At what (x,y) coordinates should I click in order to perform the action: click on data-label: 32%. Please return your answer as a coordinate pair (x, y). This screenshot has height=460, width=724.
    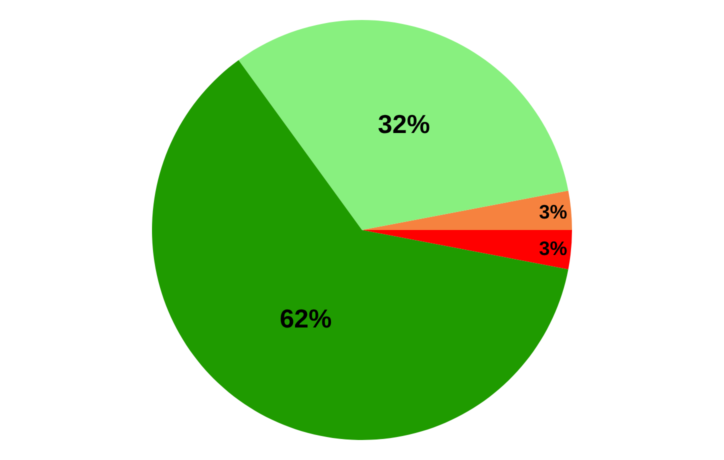
    Looking at the image, I should click on (404, 124).